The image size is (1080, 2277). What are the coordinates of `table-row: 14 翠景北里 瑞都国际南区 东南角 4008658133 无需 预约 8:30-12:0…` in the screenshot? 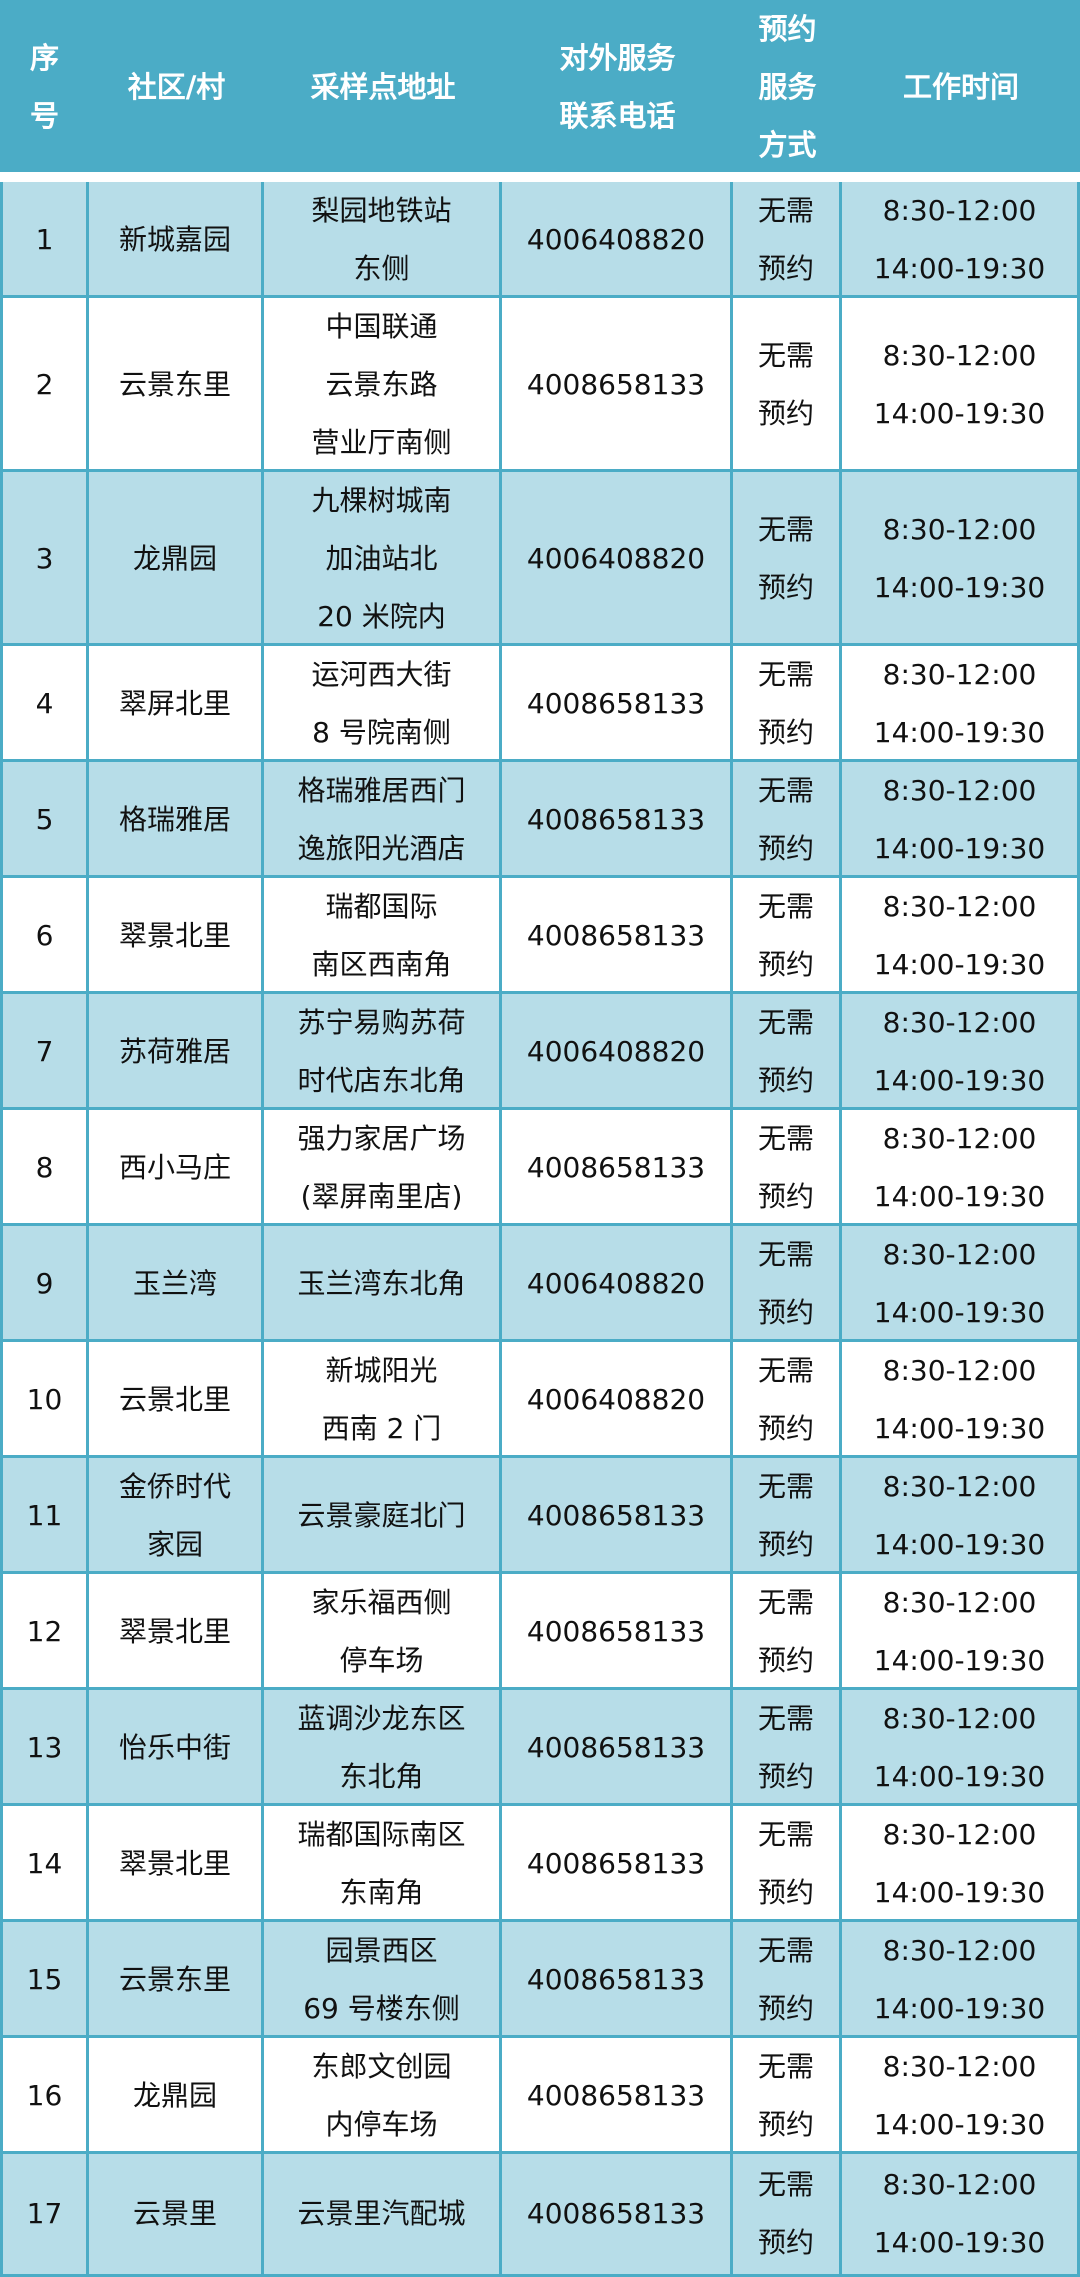 It's located at (540, 1864).